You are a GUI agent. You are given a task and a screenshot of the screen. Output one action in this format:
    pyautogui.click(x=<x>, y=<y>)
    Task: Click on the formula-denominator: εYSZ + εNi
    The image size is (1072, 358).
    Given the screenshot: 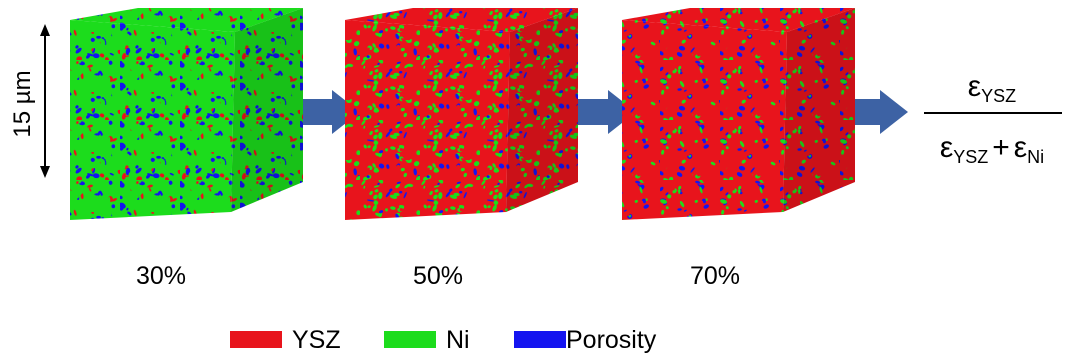 What is the action you would take?
    pyautogui.click(x=992, y=149)
    